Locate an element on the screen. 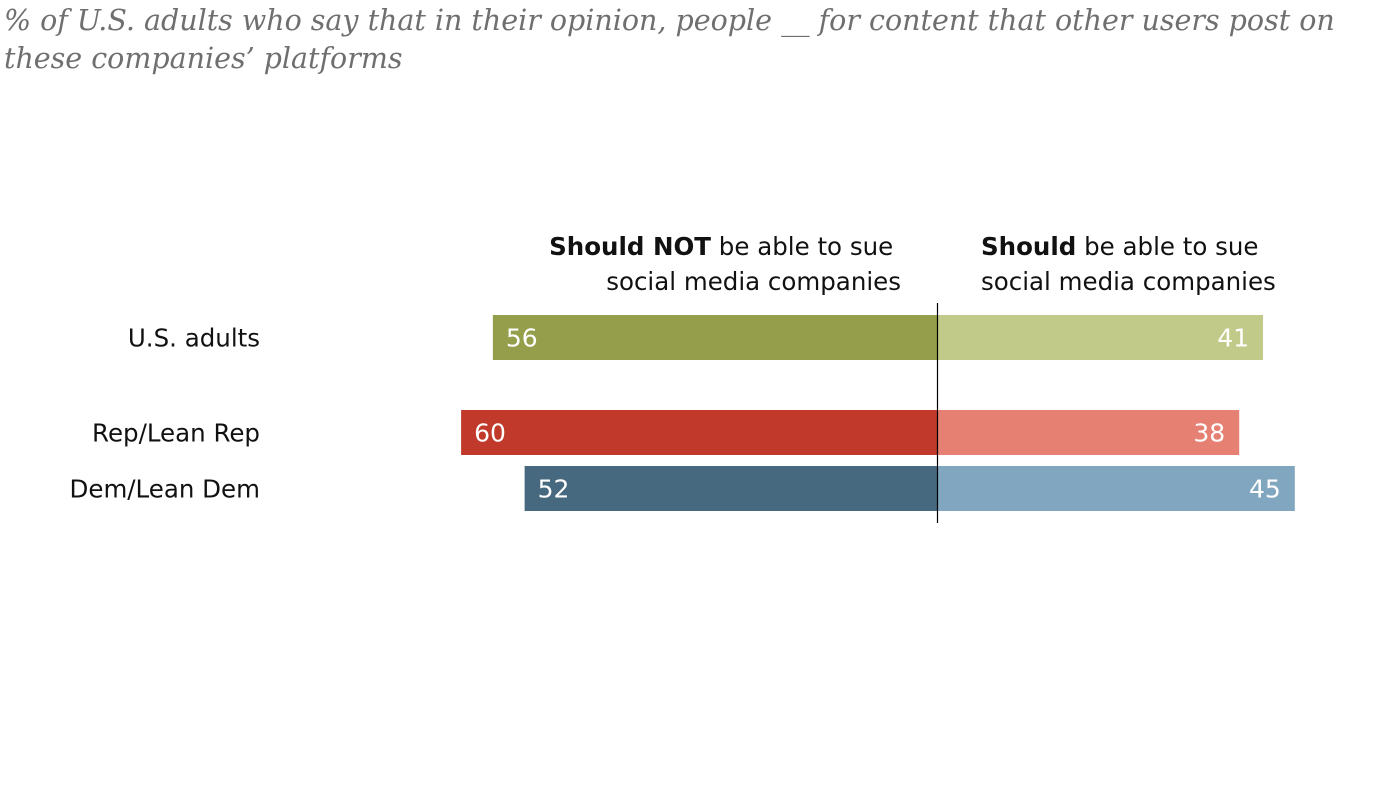  bar-value-right-rep-lean-rep: 38 is located at coordinates (1209, 433).